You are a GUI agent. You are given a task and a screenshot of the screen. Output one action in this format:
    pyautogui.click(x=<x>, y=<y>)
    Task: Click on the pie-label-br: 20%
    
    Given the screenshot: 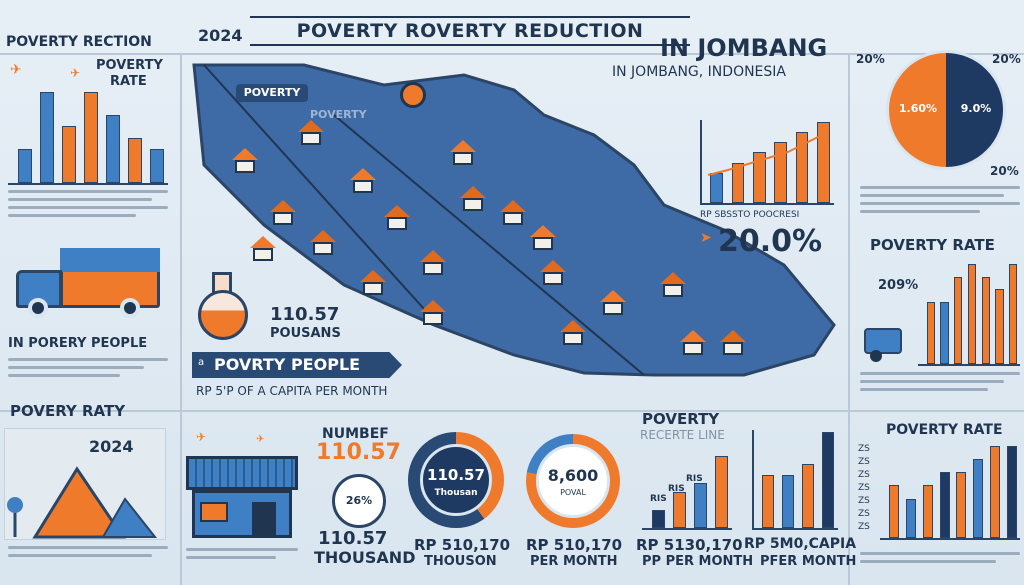 What is the action you would take?
    pyautogui.click(x=1004, y=171)
    